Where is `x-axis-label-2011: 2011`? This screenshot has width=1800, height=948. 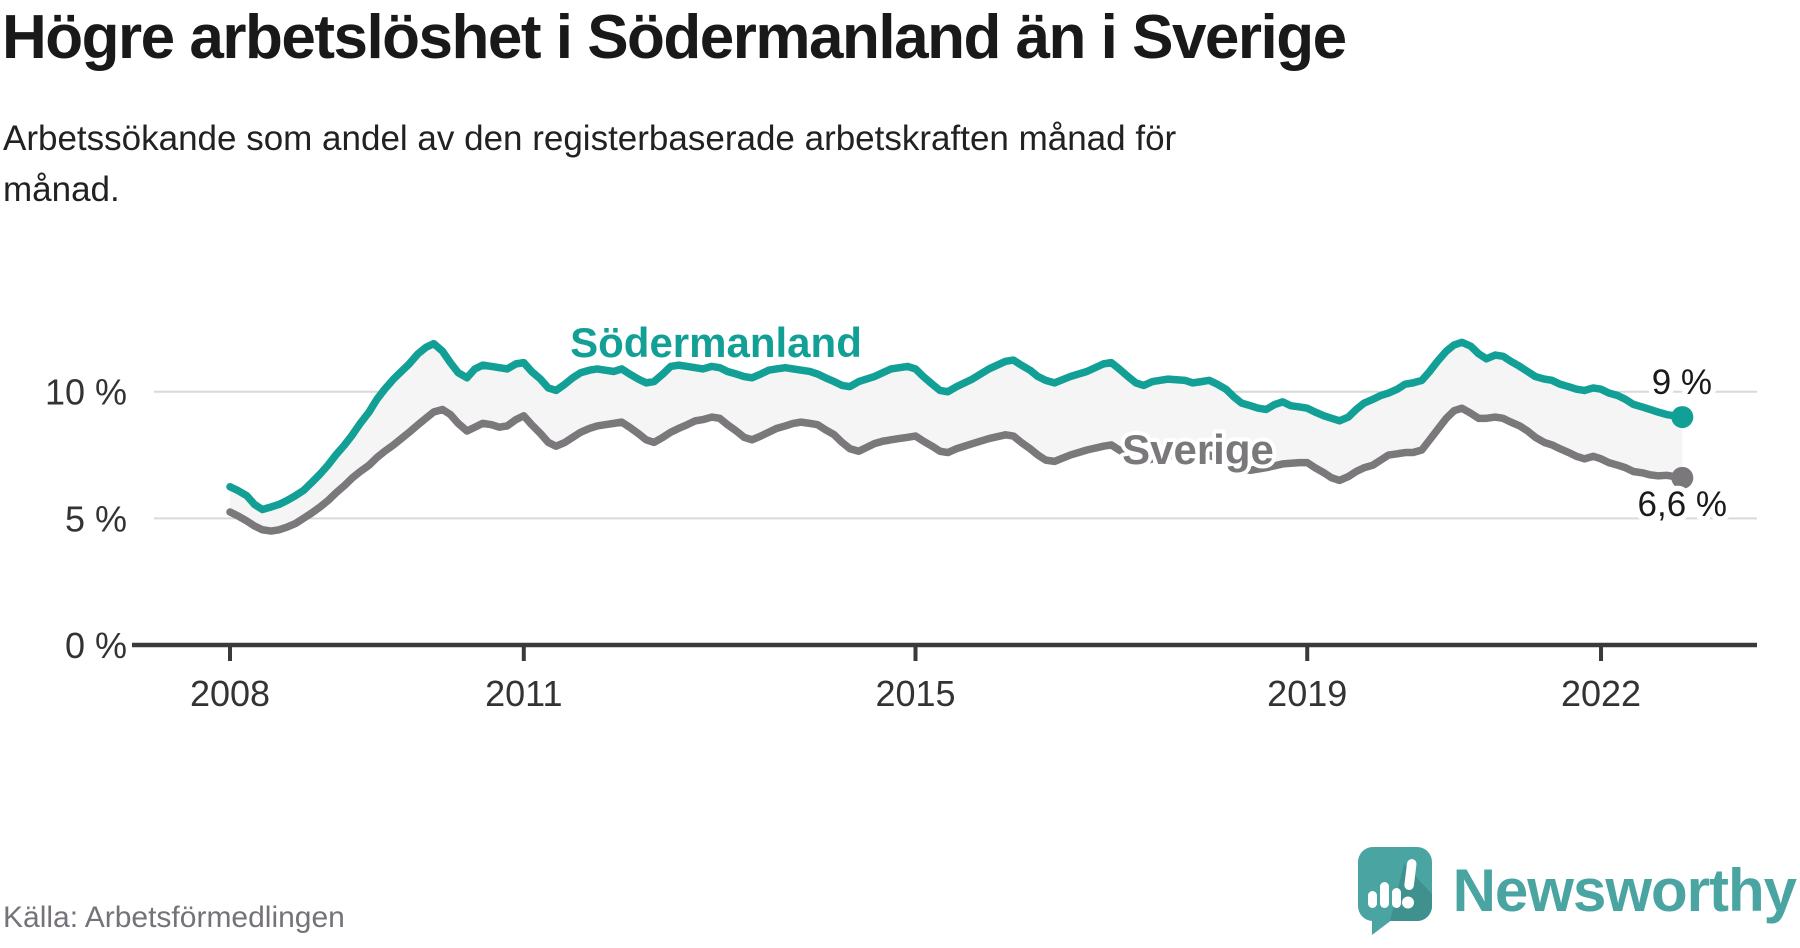
x-axis-label-2011: 2011 is located at coordinates (523, 693).